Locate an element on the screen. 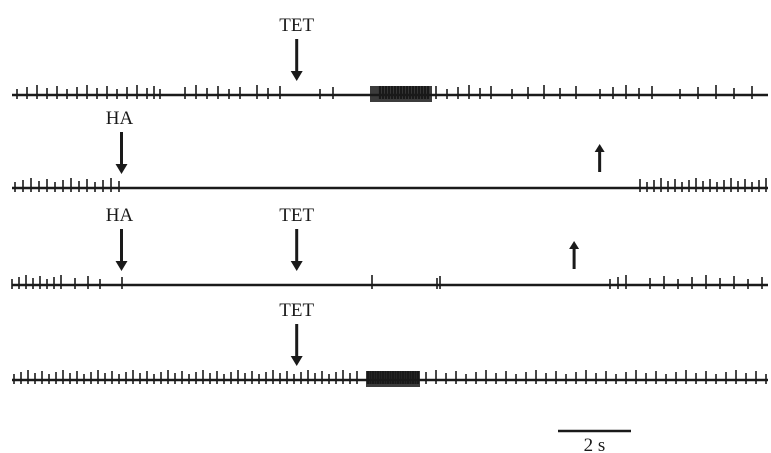  trace-3-marker-label: TET is located at coordinates (296, 215).